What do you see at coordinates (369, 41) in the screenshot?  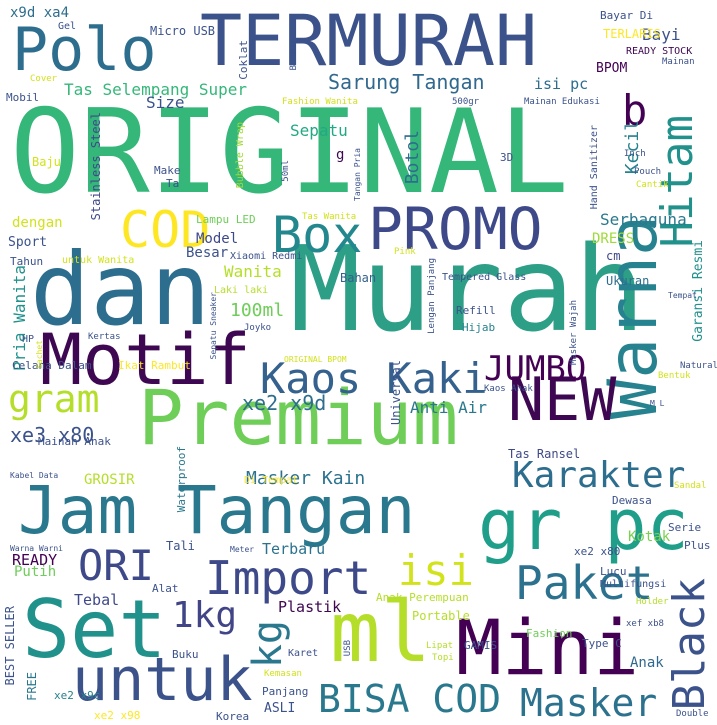 I see `cloud-word: TERMURAH` at bounding box center [369, 41].